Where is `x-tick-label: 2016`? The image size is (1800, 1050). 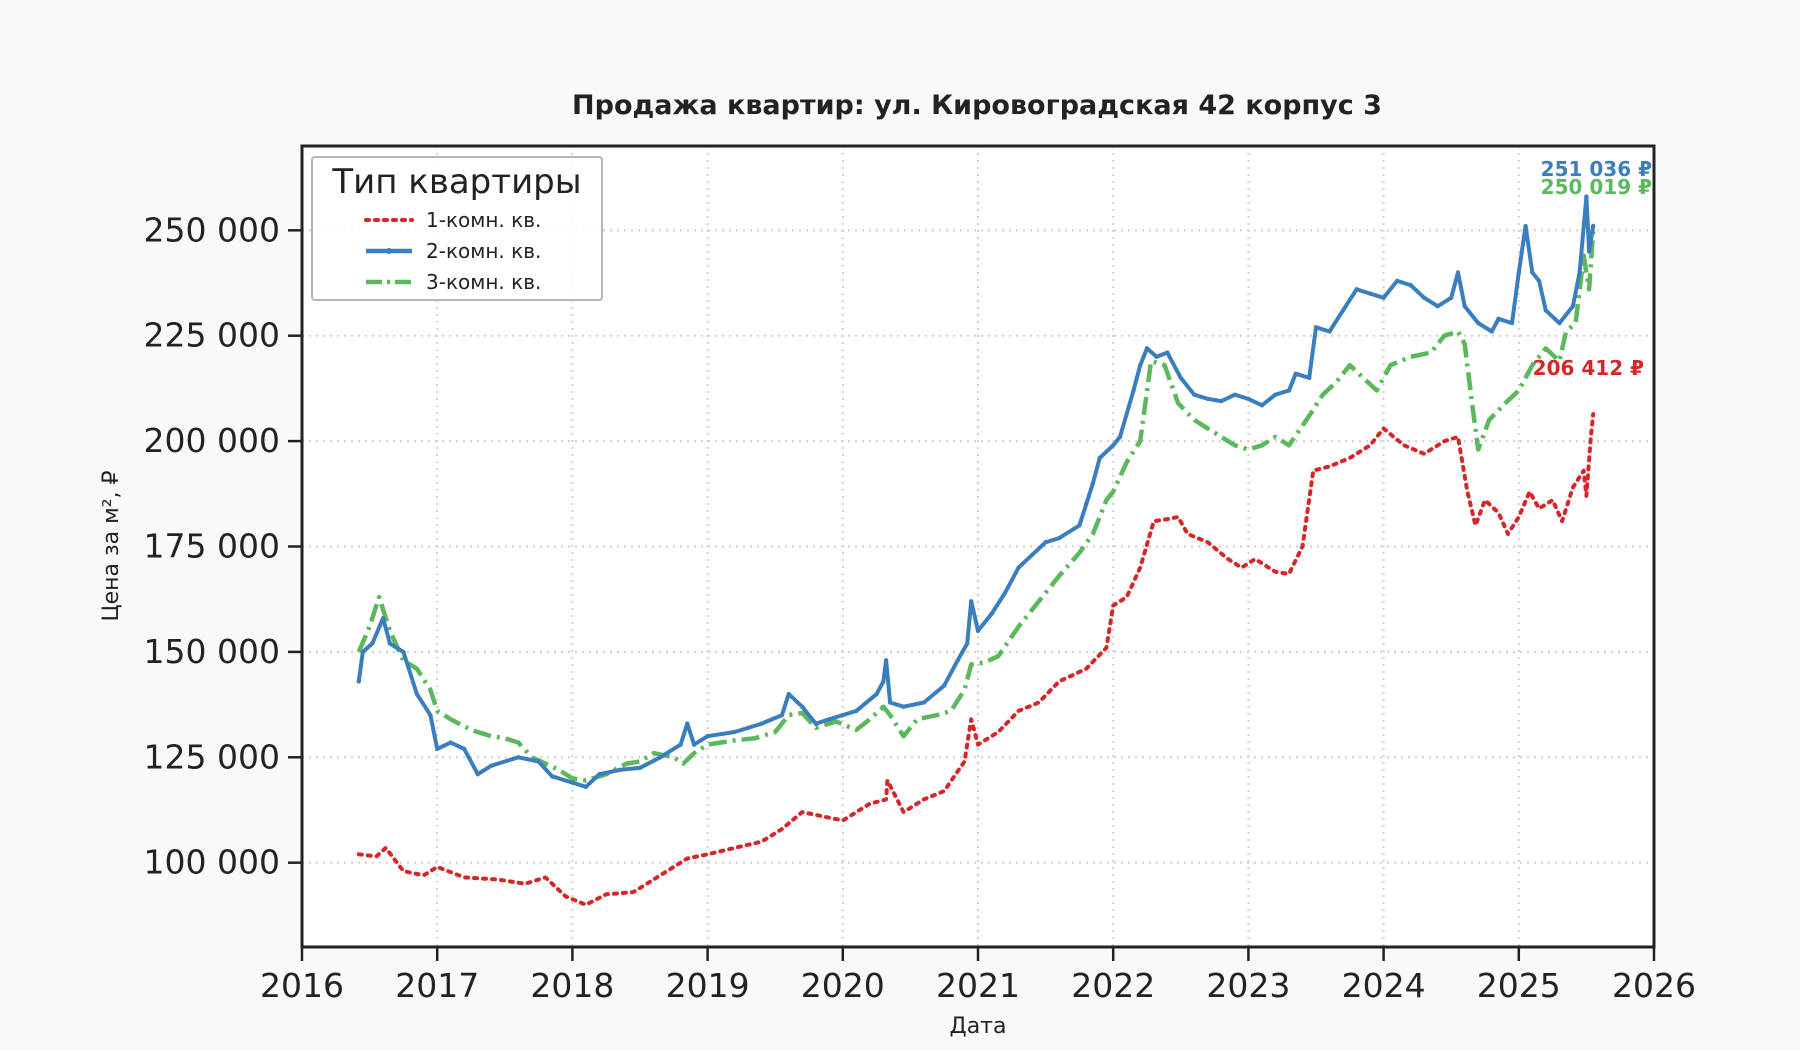
x-tick-label: 2016 is located at coordinates (302, 985).